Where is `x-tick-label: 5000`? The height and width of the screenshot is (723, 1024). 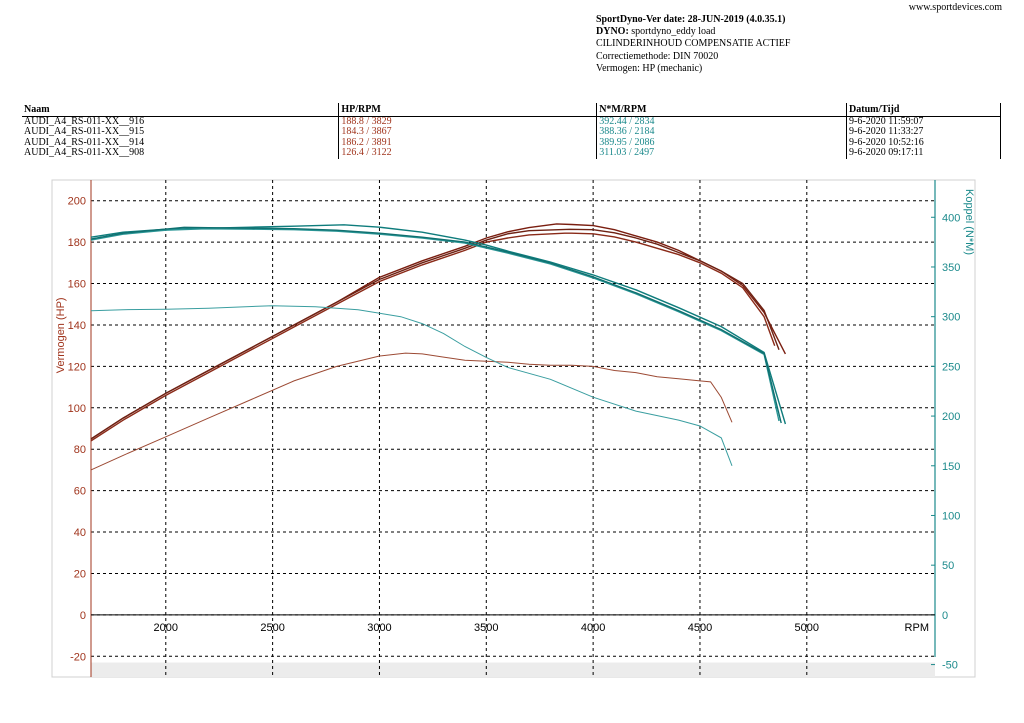 x-tick-label: 5000 is located at coordinates (807, 628).